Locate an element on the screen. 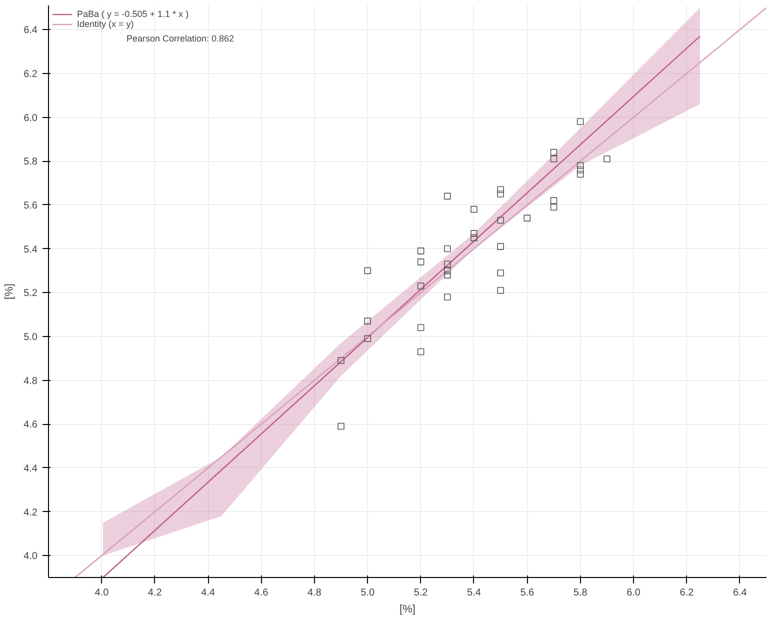 The height and width of the screenshot is (618, 771). legend-label: Identity (x = y) is located at coordinates (105, 24).